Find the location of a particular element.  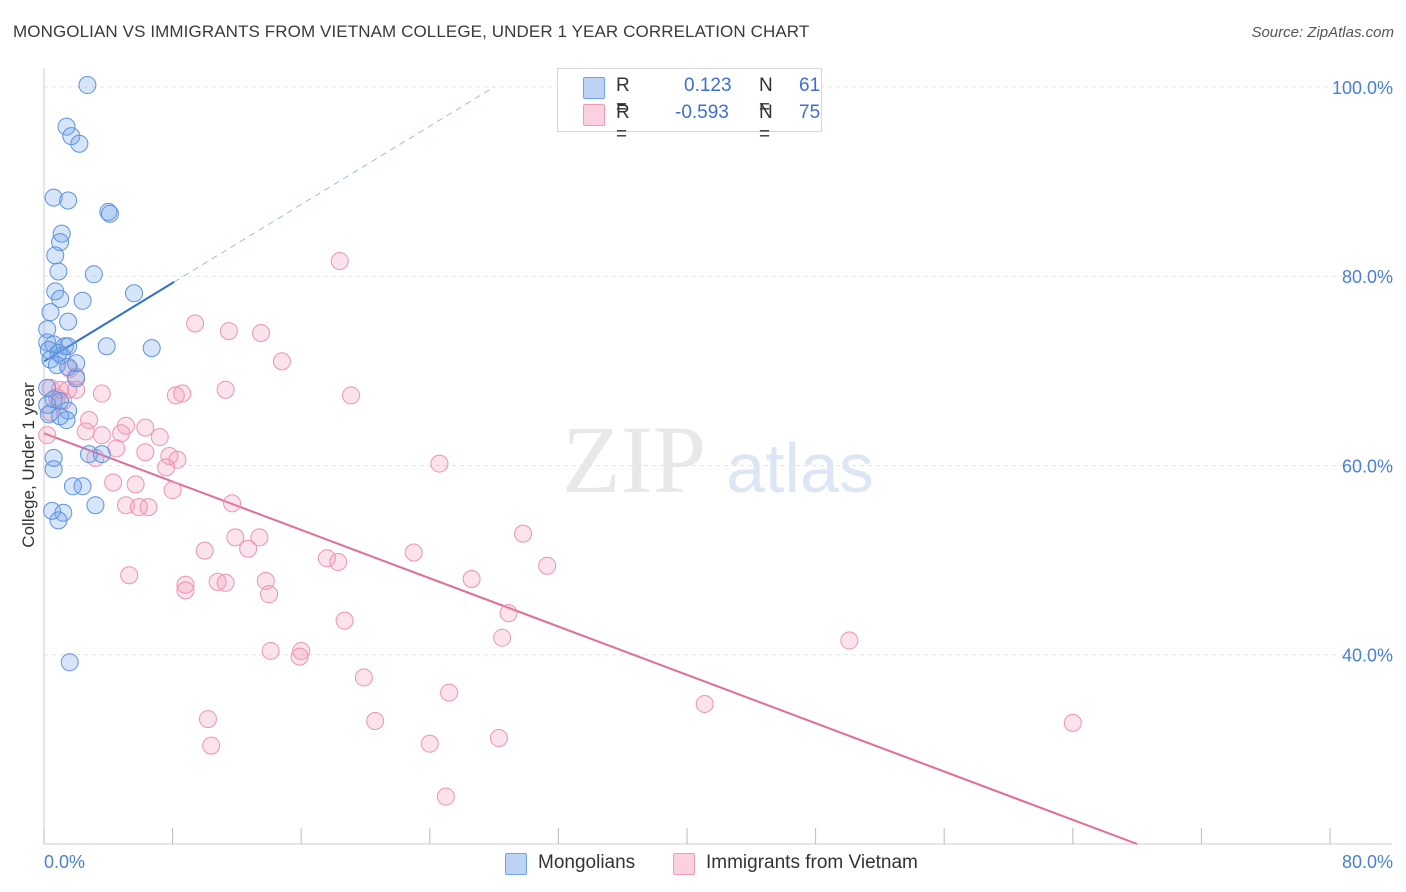

trend-line-mongolians-extension is located at coordinates (334, 184).